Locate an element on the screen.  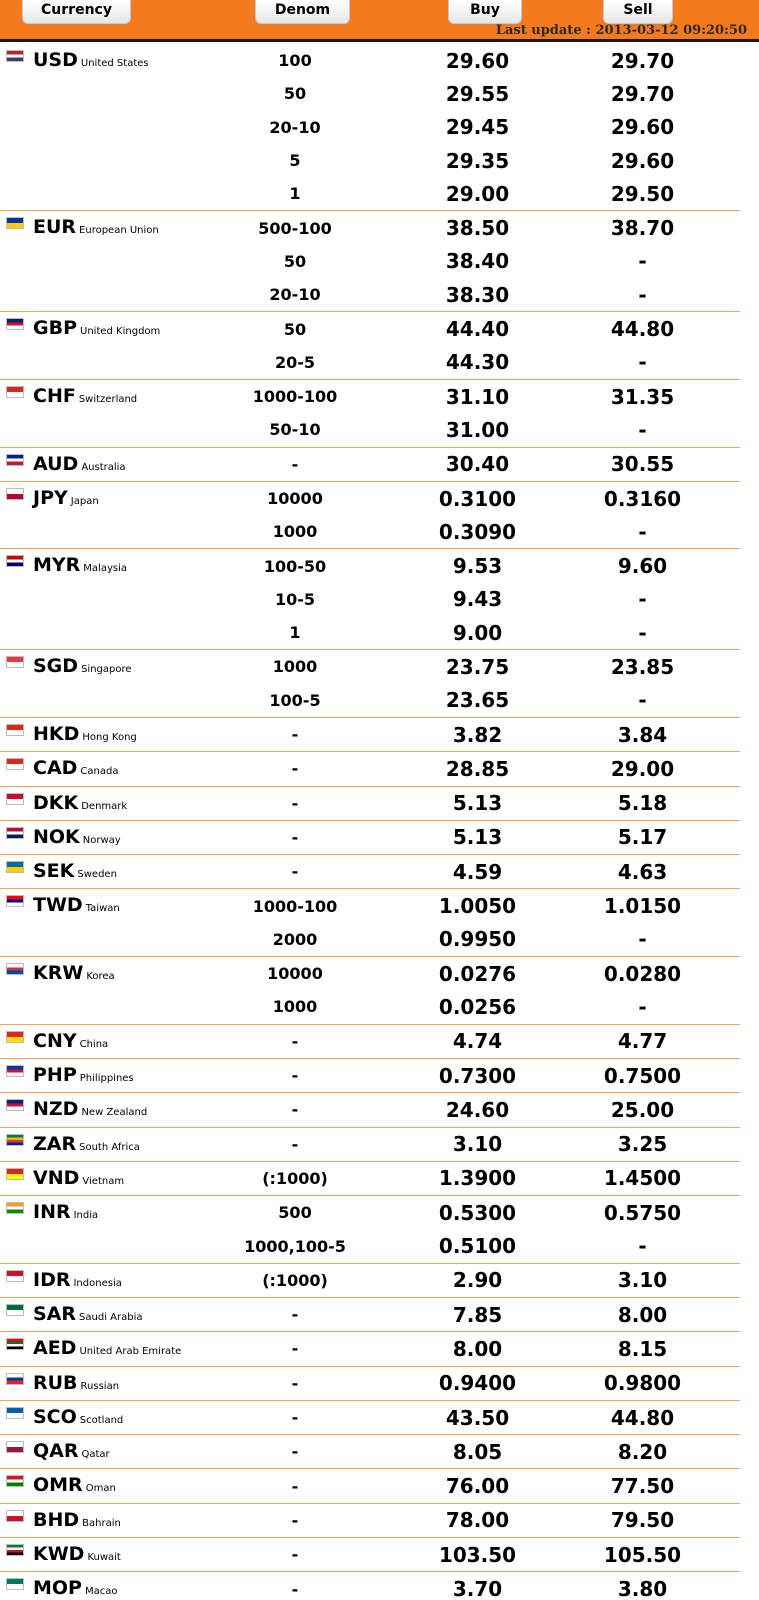
sg-flag-icon is located at coordinates (15, 662).